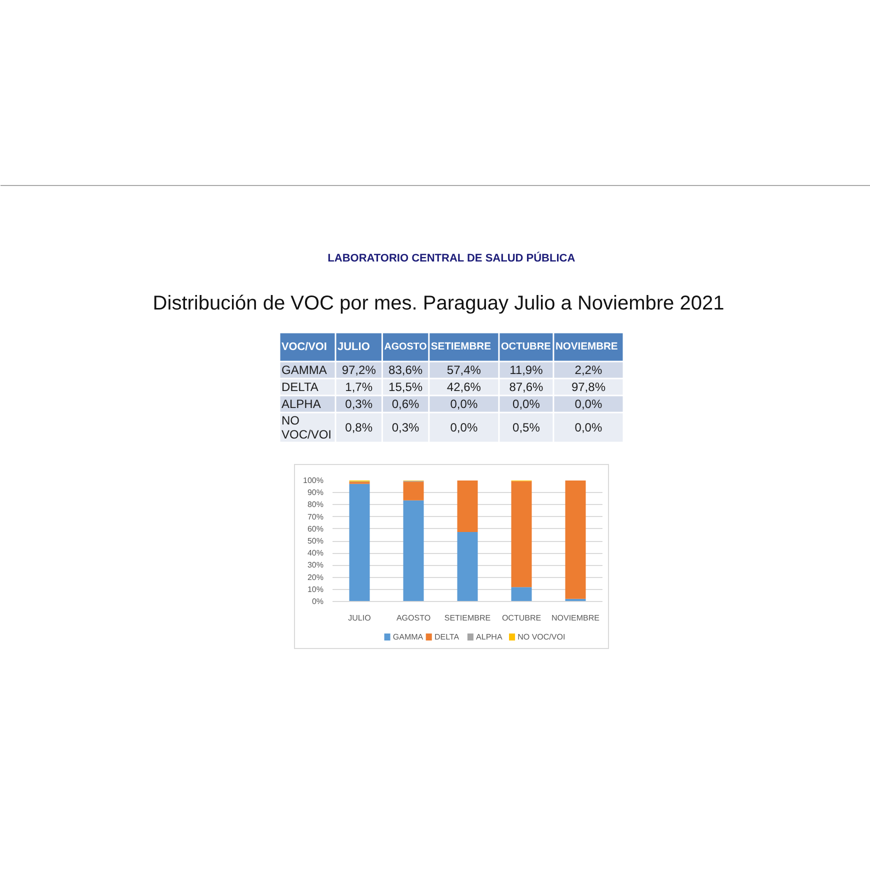  What do you see at coordinates (301, 404) in the screenshot?
I see `text: ALPHA` at bounding box center [301, 404].